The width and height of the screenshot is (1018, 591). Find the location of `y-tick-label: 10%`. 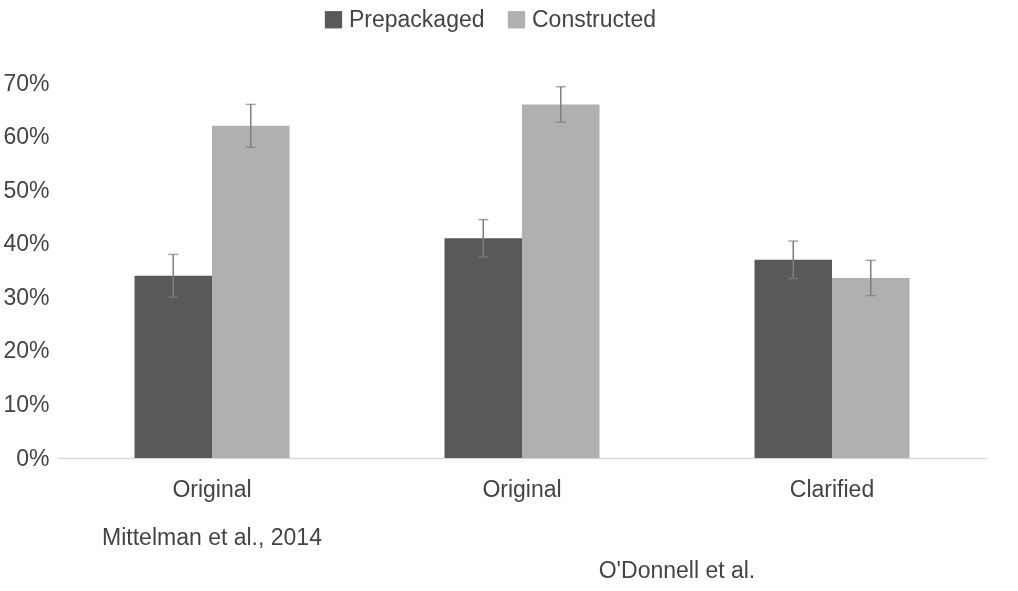

y-tick-label: 10% is located at coordinates (26, 403).